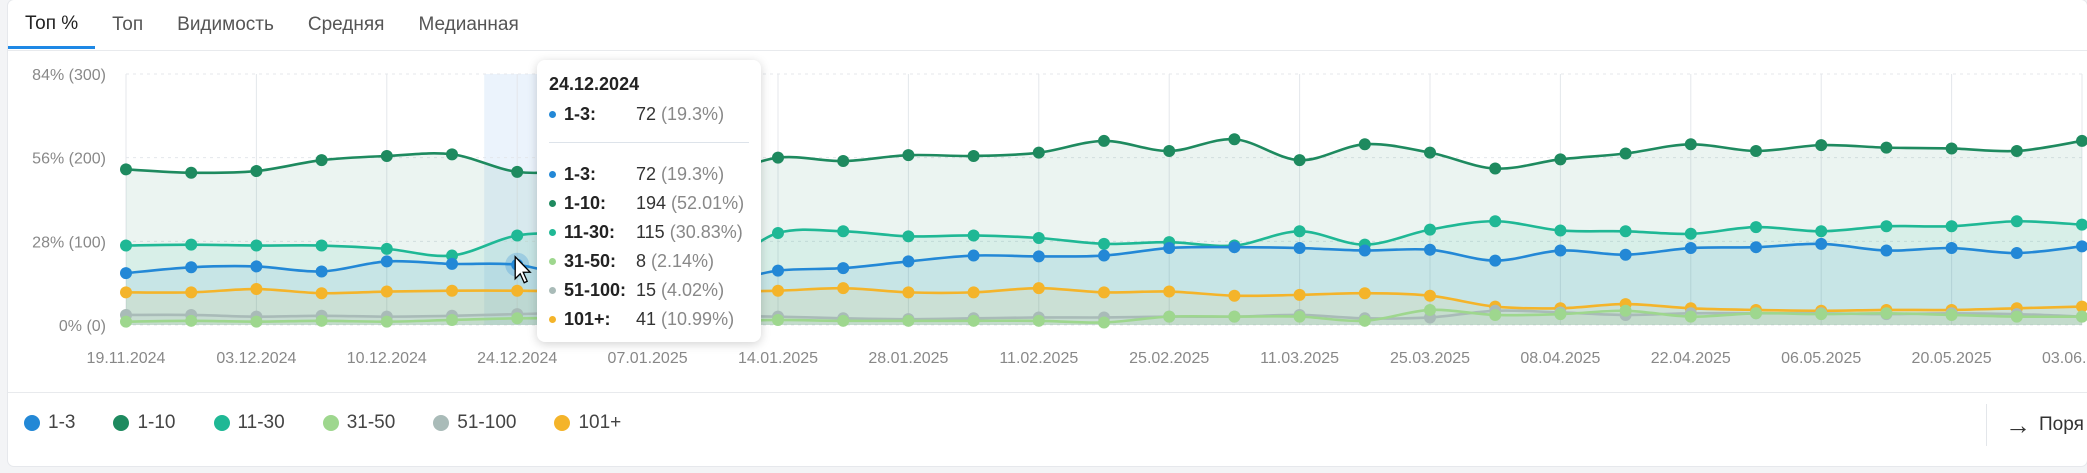 The image size is (2087, 473). Describe the element at coordinates (708, 203) in the screenshot. I see `tooltip-percent: (52.01%)` at that location.